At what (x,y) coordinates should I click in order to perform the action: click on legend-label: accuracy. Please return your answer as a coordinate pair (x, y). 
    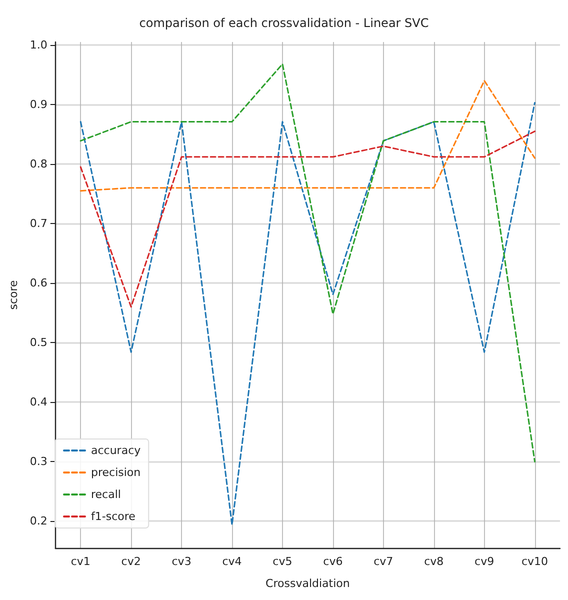
    Looking at the image, I should click on (116, 450).